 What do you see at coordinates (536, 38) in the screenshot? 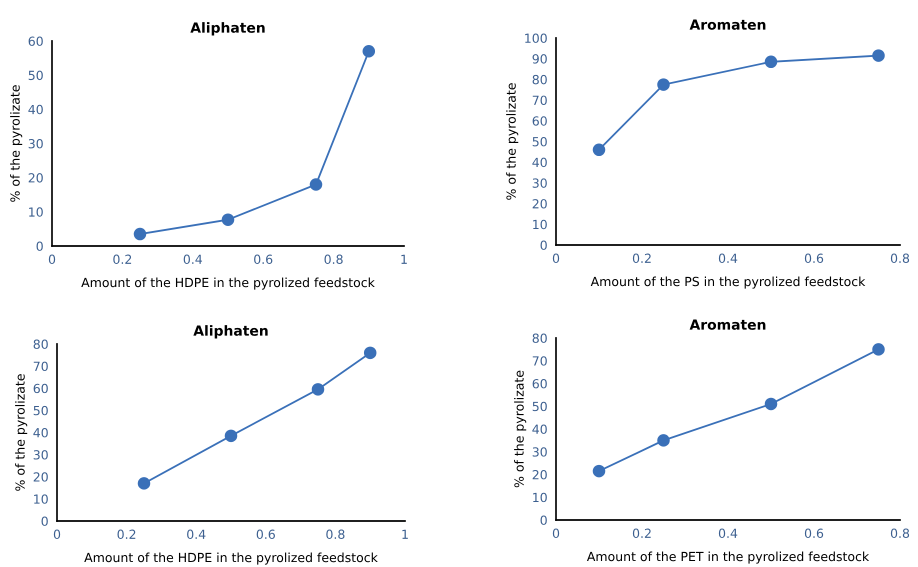
I see `y-tick-label: 100` at bounding box center [536, 38].